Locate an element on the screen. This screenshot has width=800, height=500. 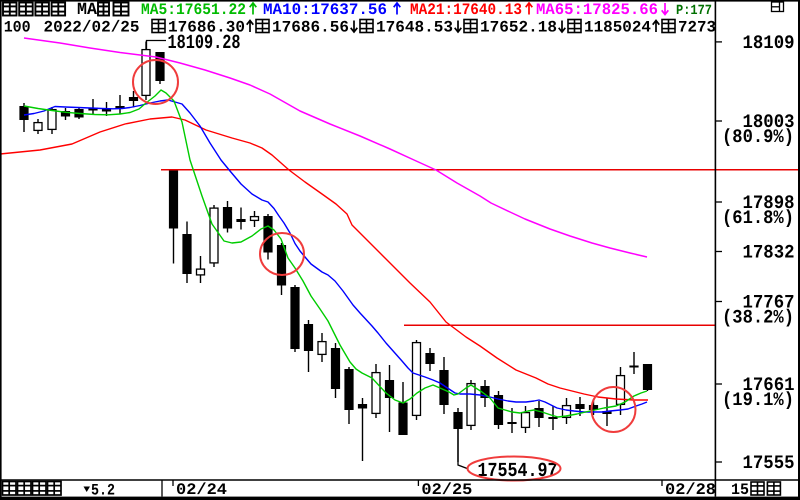
svg-text: MA is located at coordinates (87, 10).